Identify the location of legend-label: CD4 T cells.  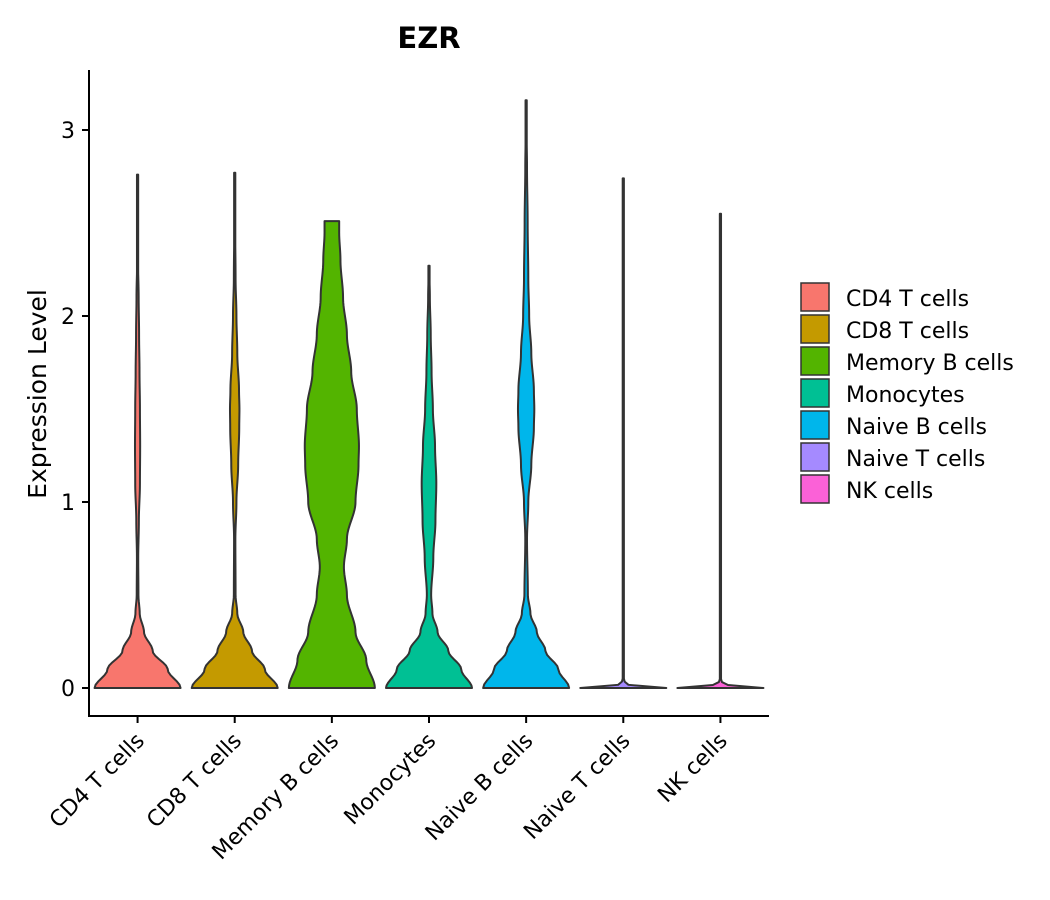
(907, 299).